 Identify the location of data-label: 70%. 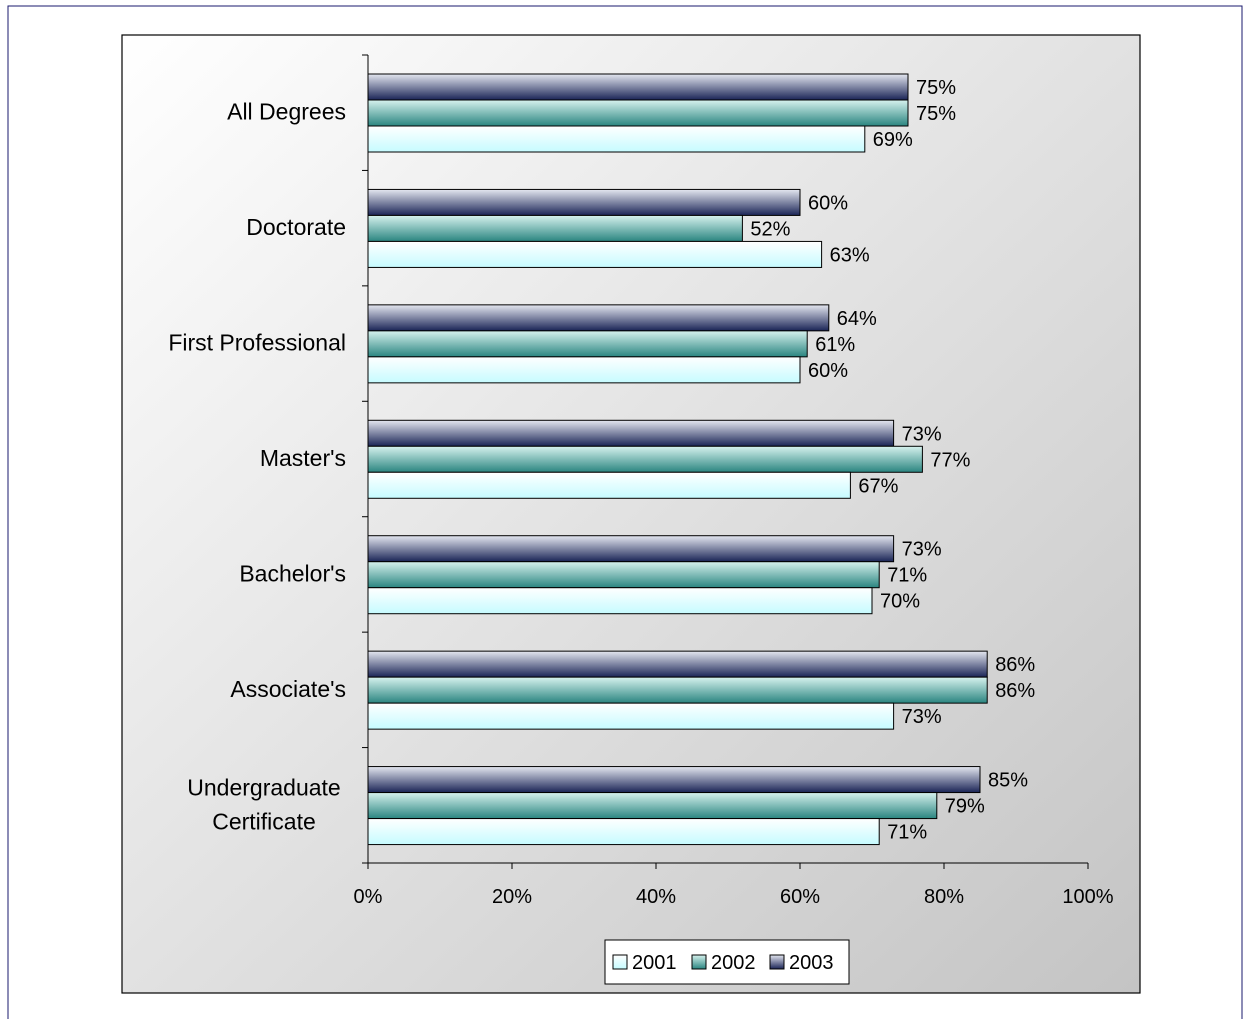
(900, 602).